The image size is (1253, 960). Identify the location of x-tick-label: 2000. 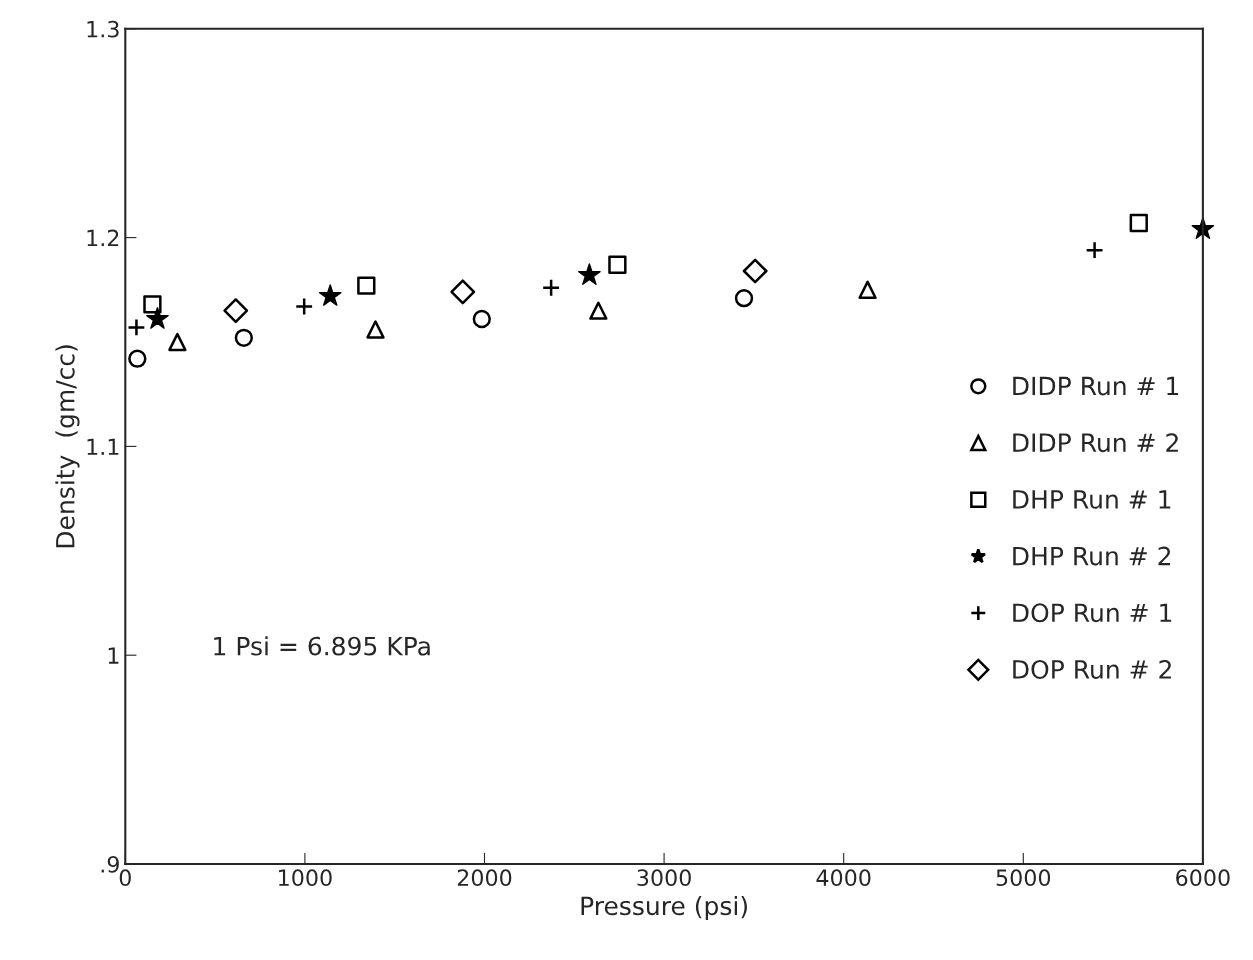
(484, 878).